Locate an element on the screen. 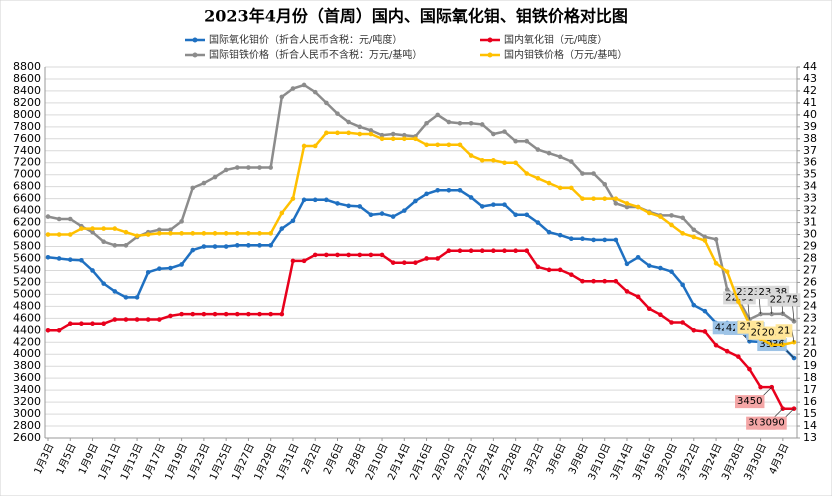 The image size is (832, 496). y-tick-label: 5000 is located at coordinates (27, 293).